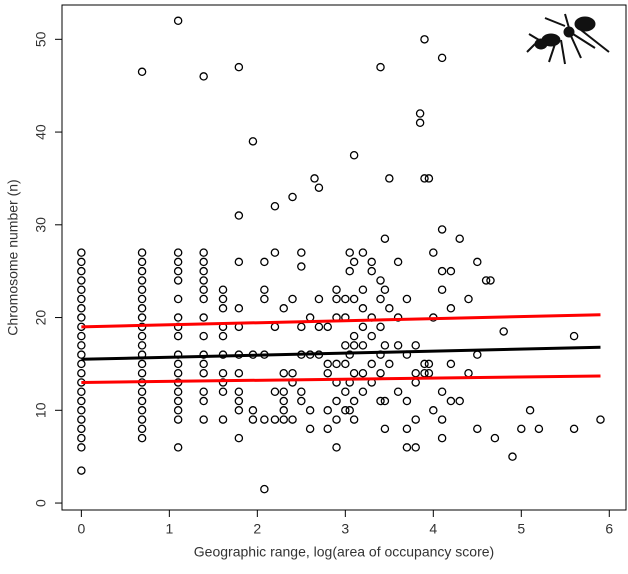 The width and height of the screenshot is (628, 574). Describe the element at coordinates (41, 225) in the screenshot. I see `y-tick-label: 30` at that location.